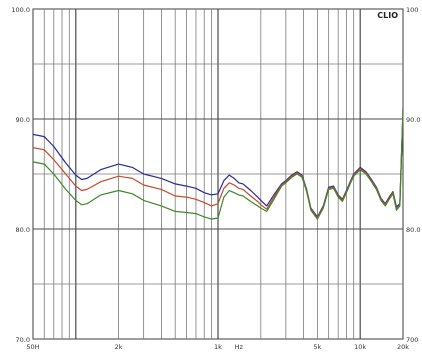  I want to click on y-tick-label-right: 80.0, so click(413, 230).